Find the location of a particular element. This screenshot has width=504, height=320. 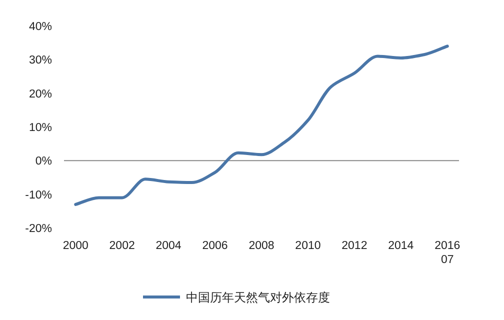

x-tick-label: 2002 is located at coordinates (122, 246).